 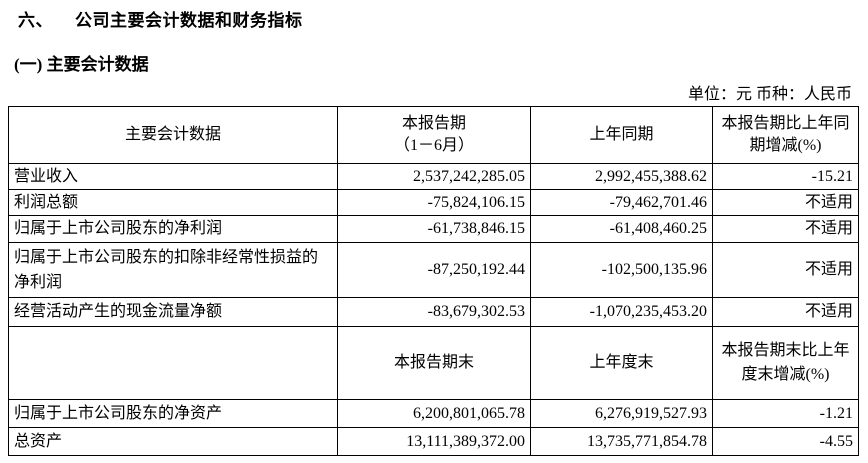 What do you see at coordinates (173, 441) in the screenshot?
I see `row-label: 总资产` at bounding box center [173, 441].